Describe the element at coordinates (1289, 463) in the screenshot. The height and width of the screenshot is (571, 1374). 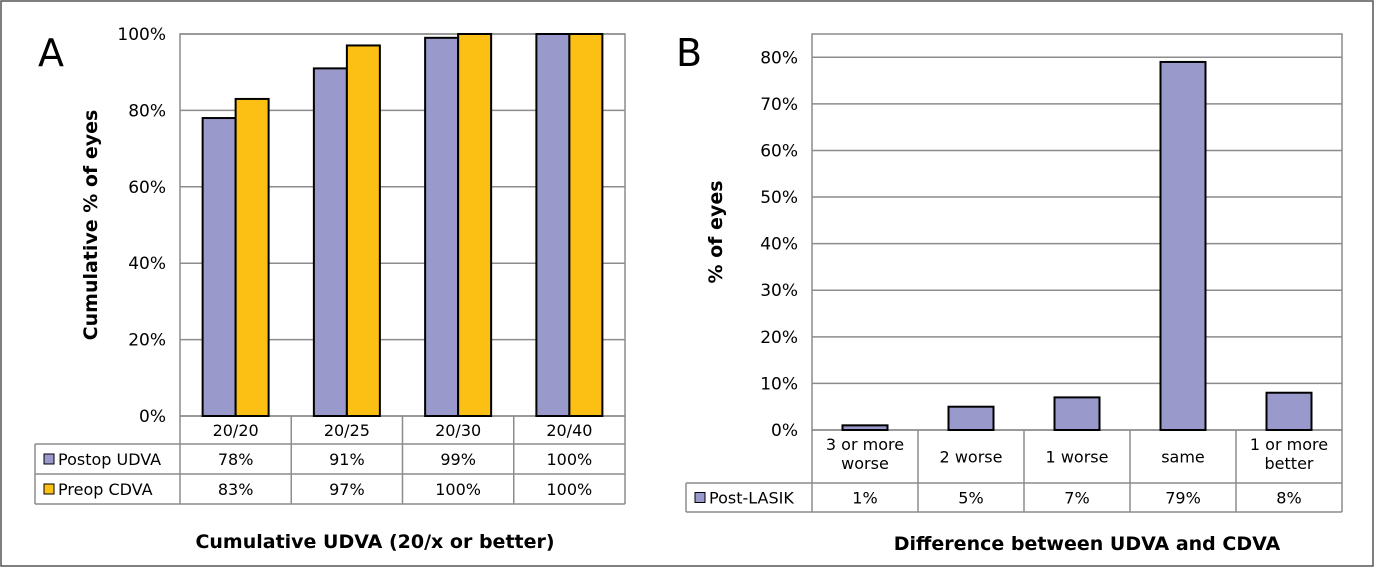
I see `category-label: better` at that location.